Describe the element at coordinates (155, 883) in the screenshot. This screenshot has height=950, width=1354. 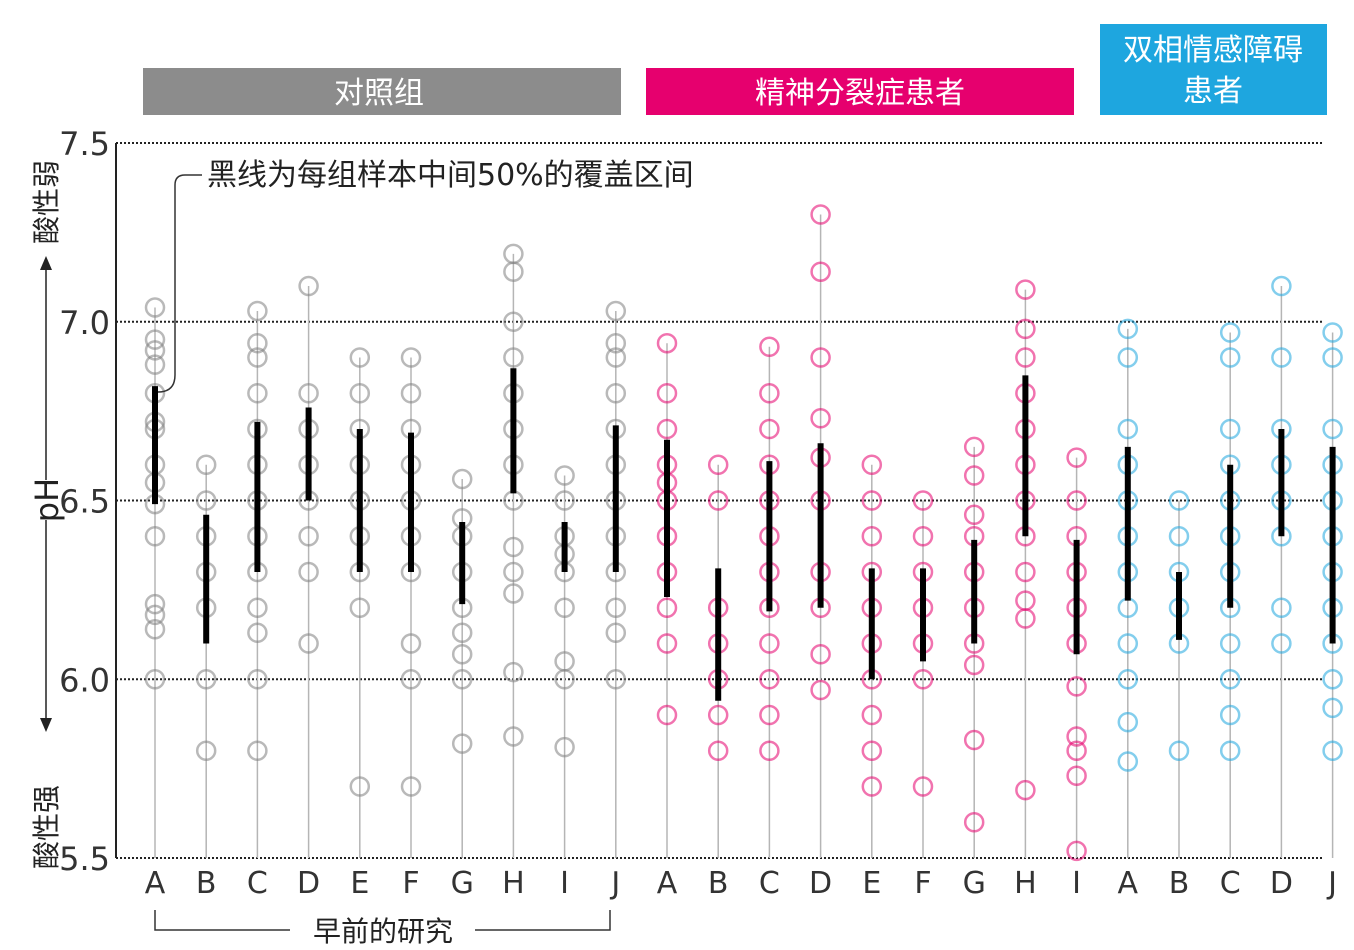
I see `x-tick-label: A` at that location.